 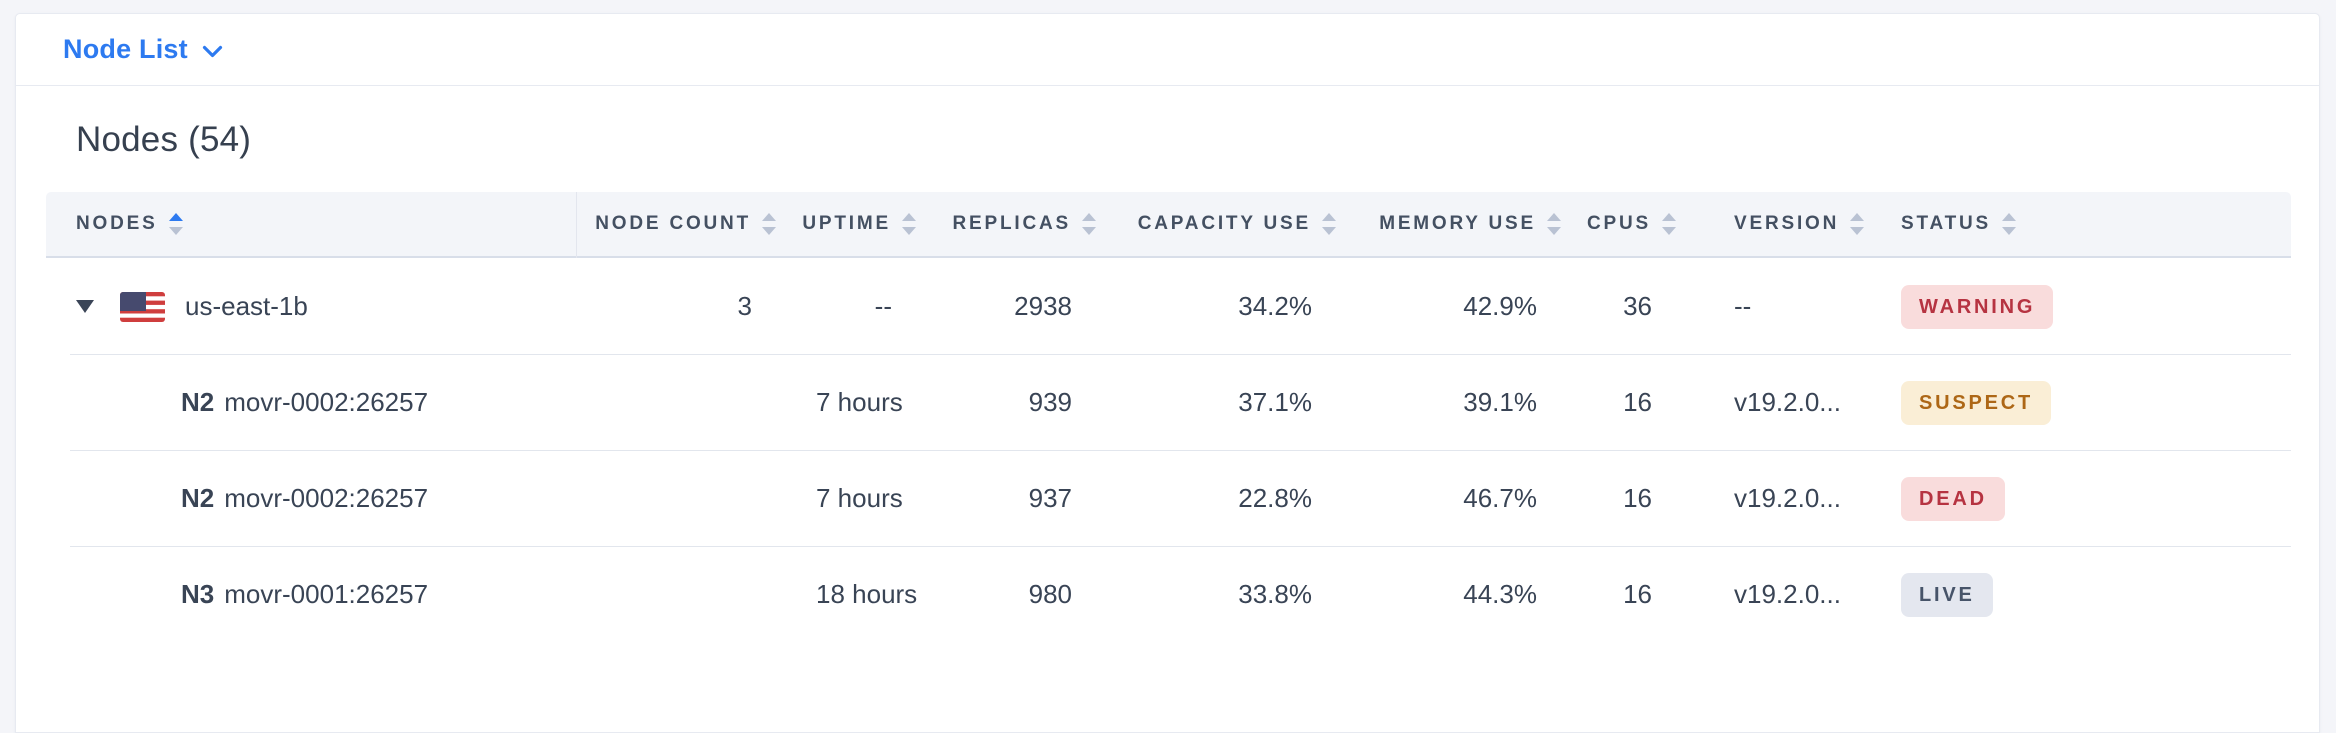 What do you see at coordinates (2086, 402) in the screenshot?
I see `status-cell: SUSPECT` at bounding box center [2086, 402].